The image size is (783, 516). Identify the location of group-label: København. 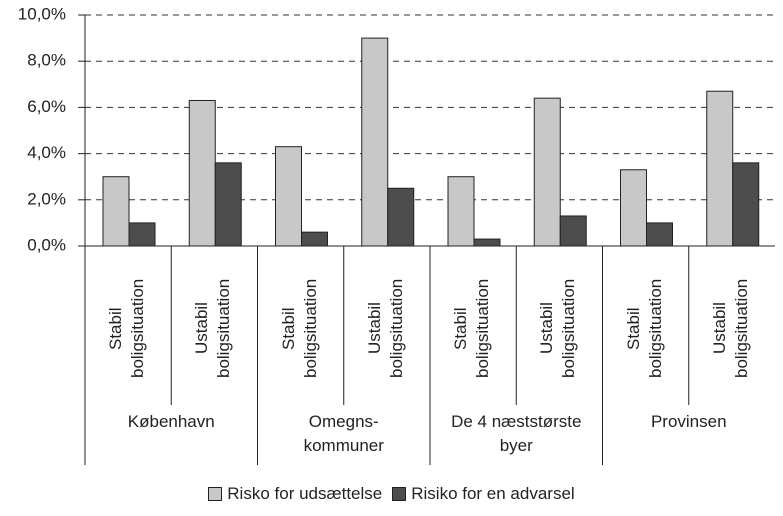
(171, 421).